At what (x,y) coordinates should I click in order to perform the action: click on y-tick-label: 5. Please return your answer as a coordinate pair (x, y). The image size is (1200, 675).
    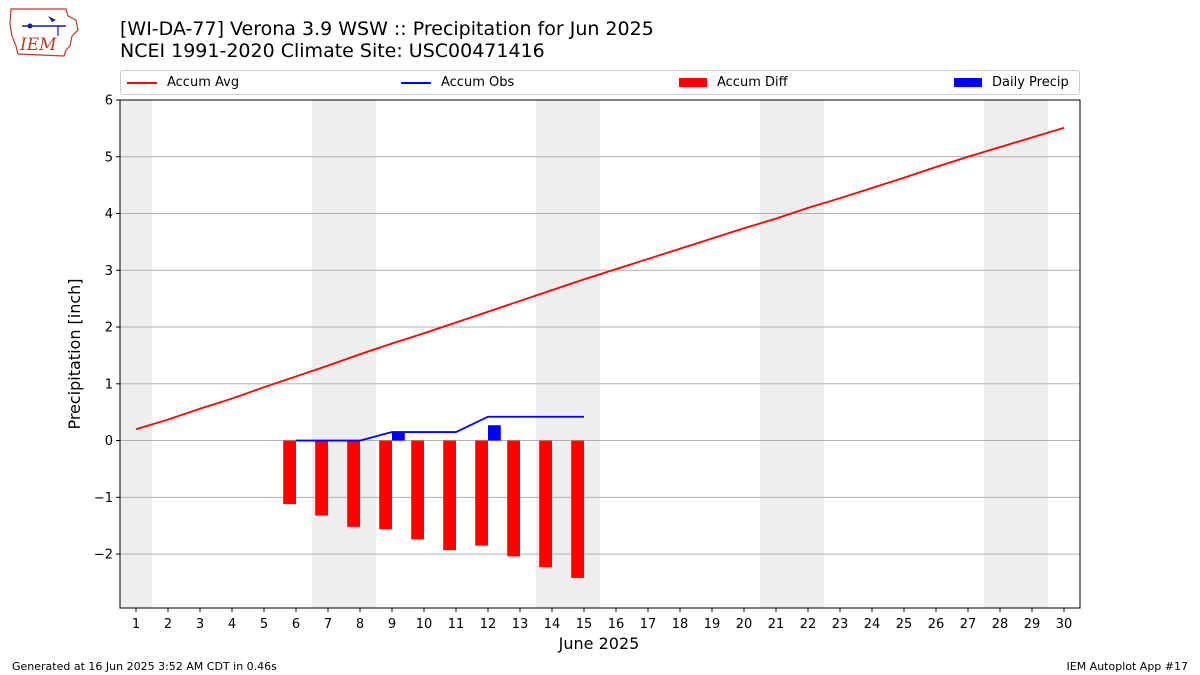
    Looking at the image, I should click on (109, 157).